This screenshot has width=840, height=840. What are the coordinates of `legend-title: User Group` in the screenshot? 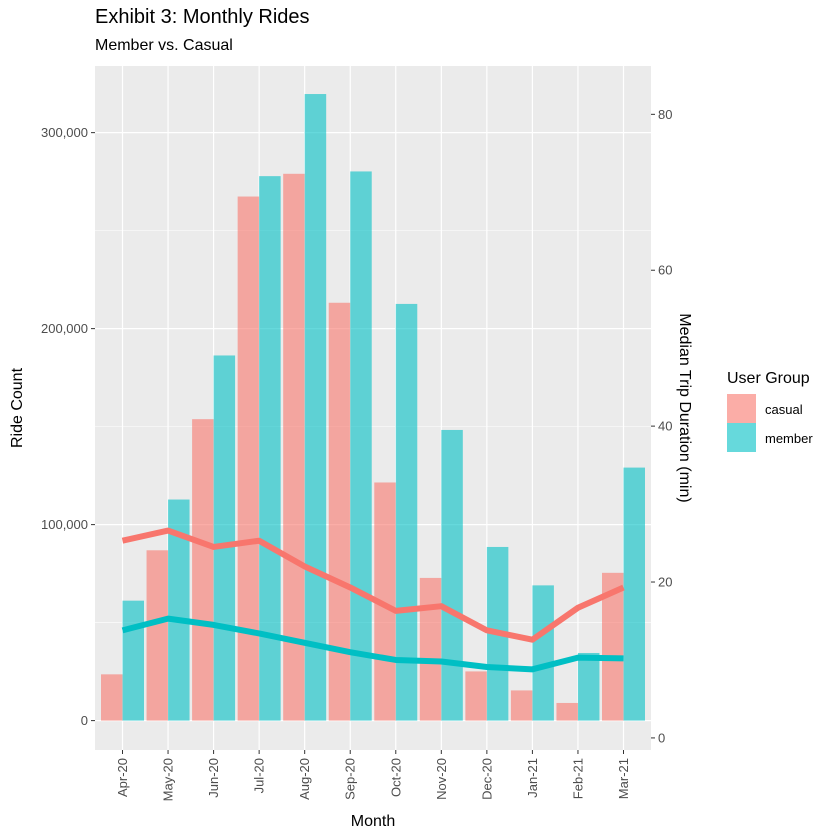 It's located at (768, 378).